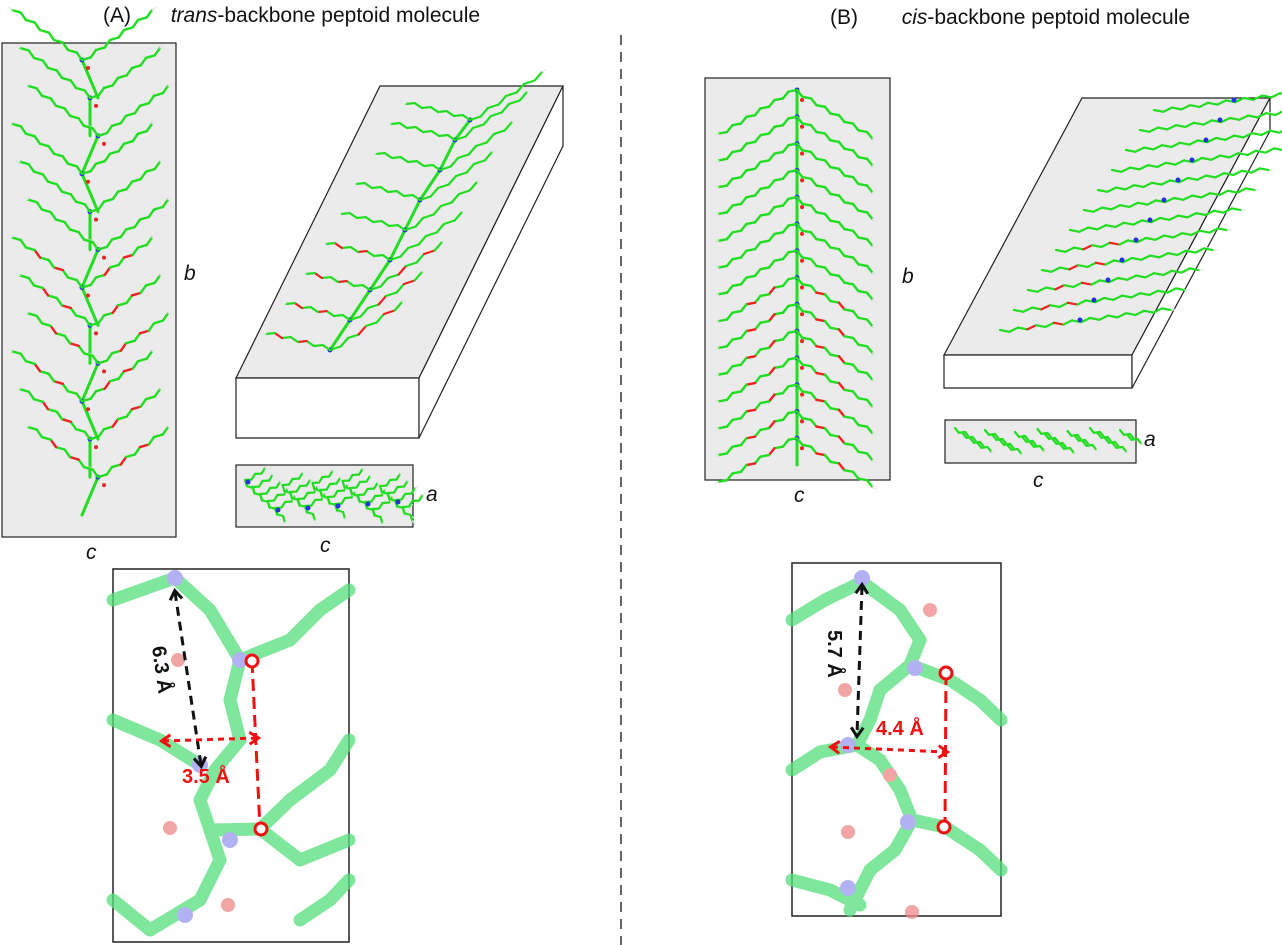 The image size is (1282, 945). I want to click on panel-a-title: (A) trans-backbone peptoid molecule, so click(291, 16).